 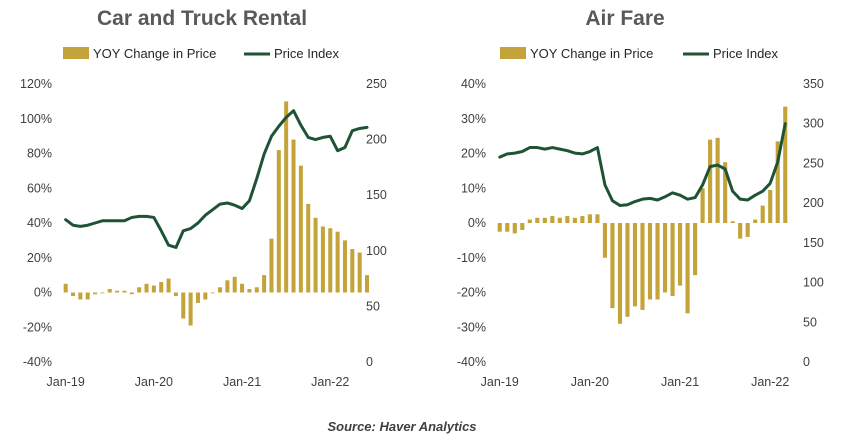 I want to click on x-tick-label: Jan-22, so click(x=770, y=382).